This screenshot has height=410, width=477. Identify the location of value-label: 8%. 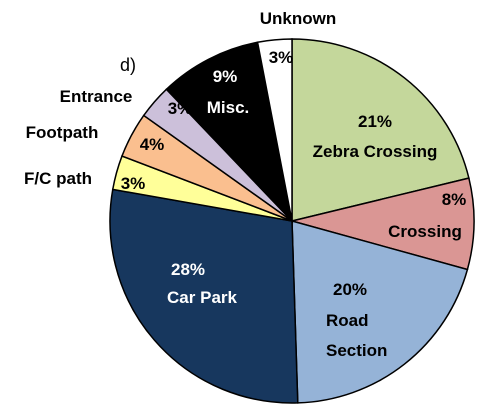
(454, 199).